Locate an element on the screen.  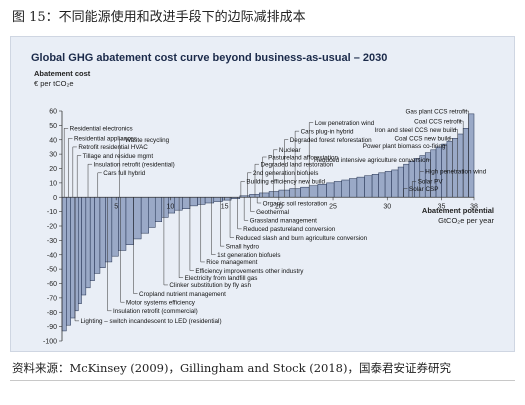
annotation-label-down-5: Small hydro is located at coordinates (243, 246).